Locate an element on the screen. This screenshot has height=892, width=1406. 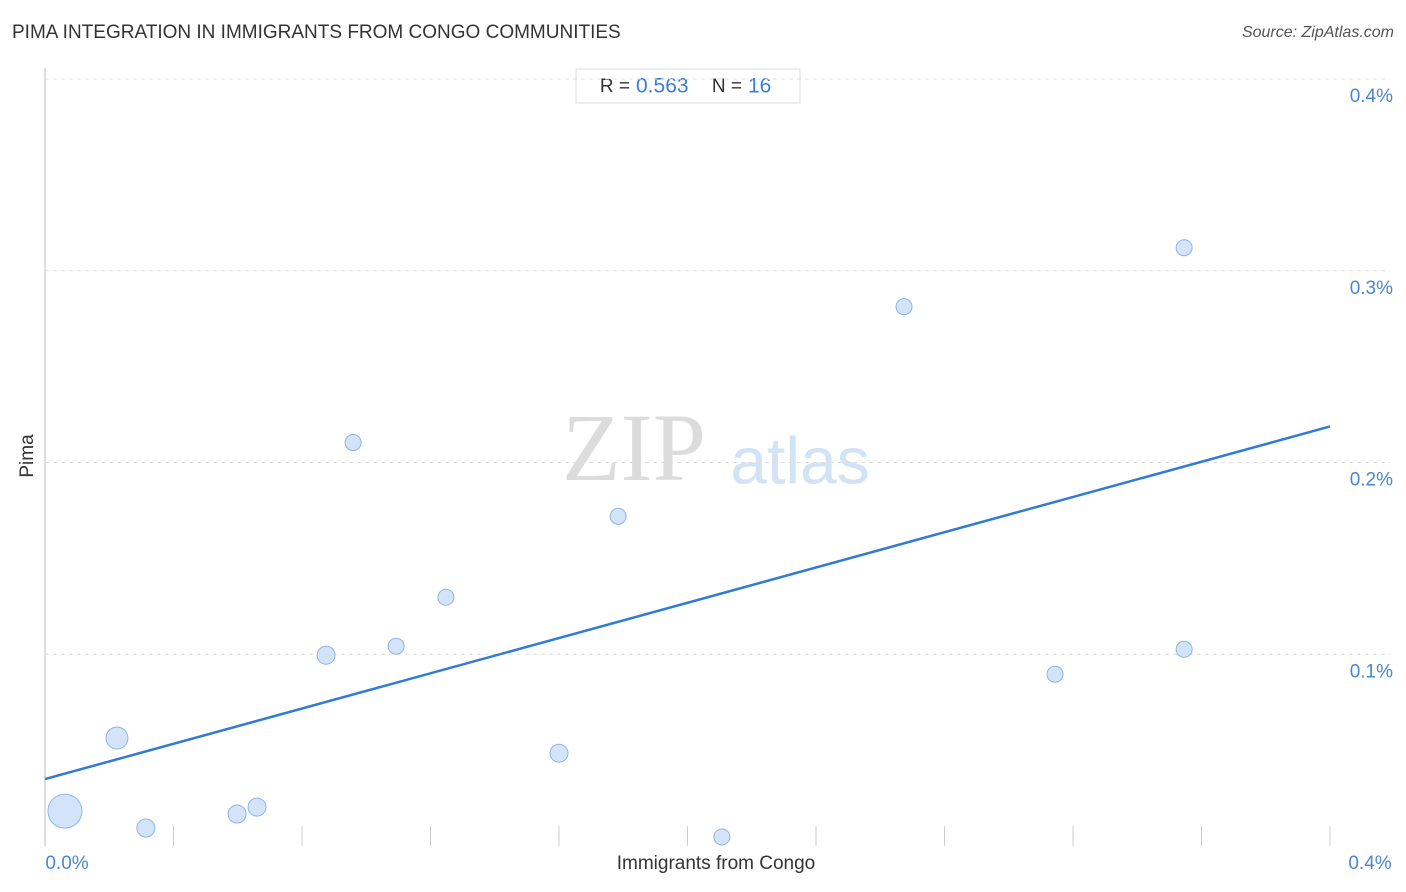
r-value: 0.563 is located at coordinates (662, 86).